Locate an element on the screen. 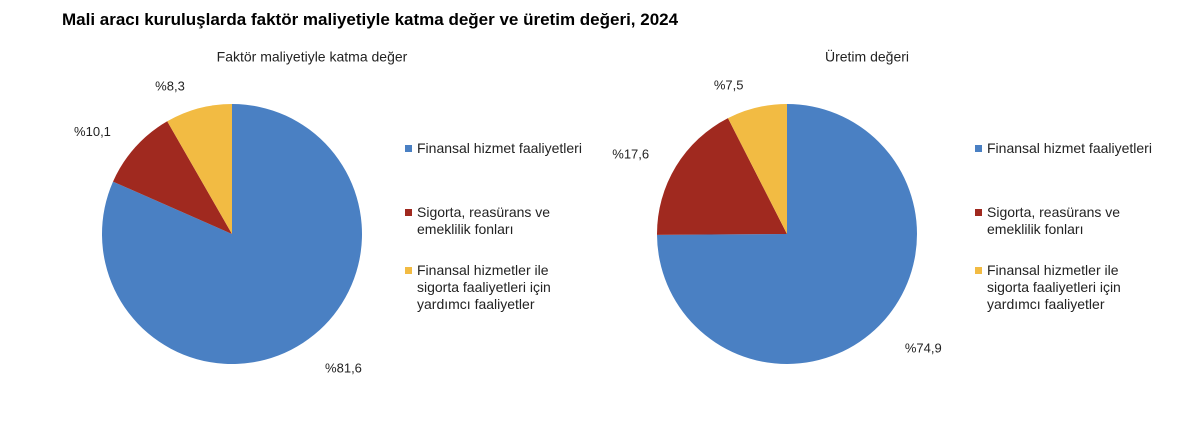 The width and height of the screenshot is (1200, 421). chart-subtitle: Üretim değeri is located at coordinates (867, 56).